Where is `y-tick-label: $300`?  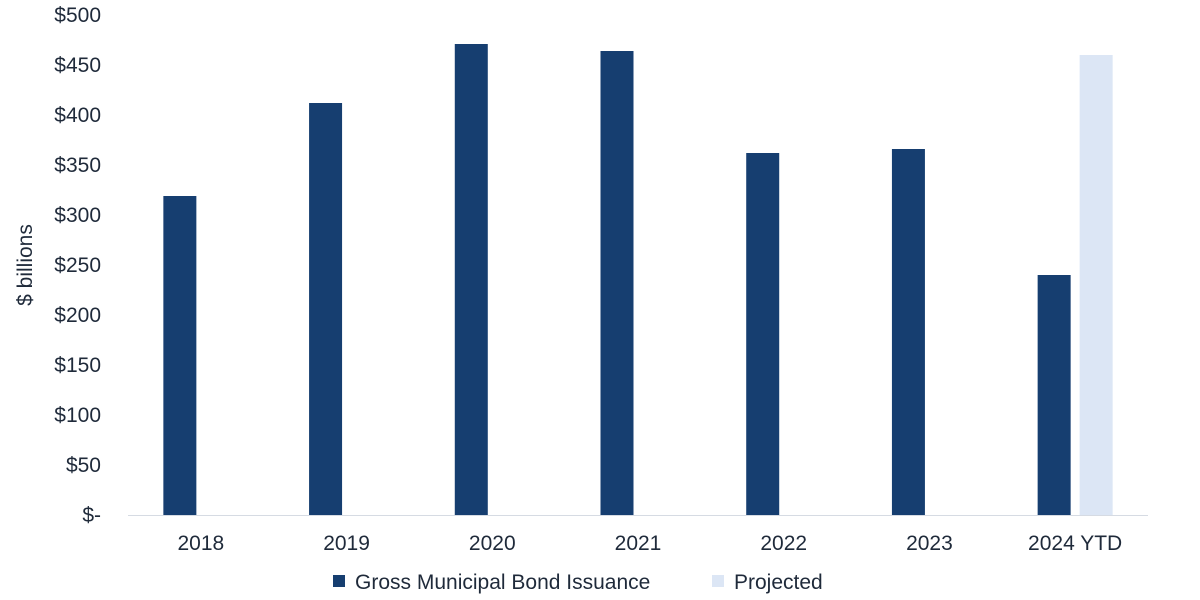
y-tick-label: $300 is located at coordinates (77, 215).